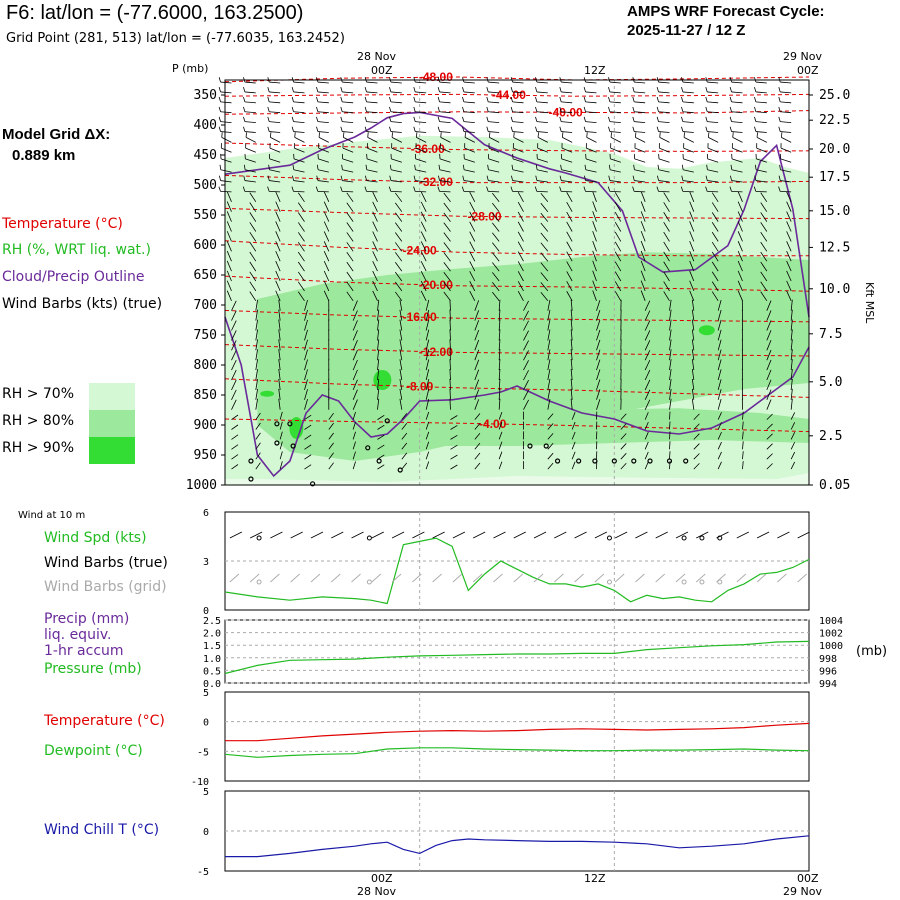  Describe the element at coordinates (62, 224) in the screenshot. I see `temperature-legend: Temperature (°C)` at that location.